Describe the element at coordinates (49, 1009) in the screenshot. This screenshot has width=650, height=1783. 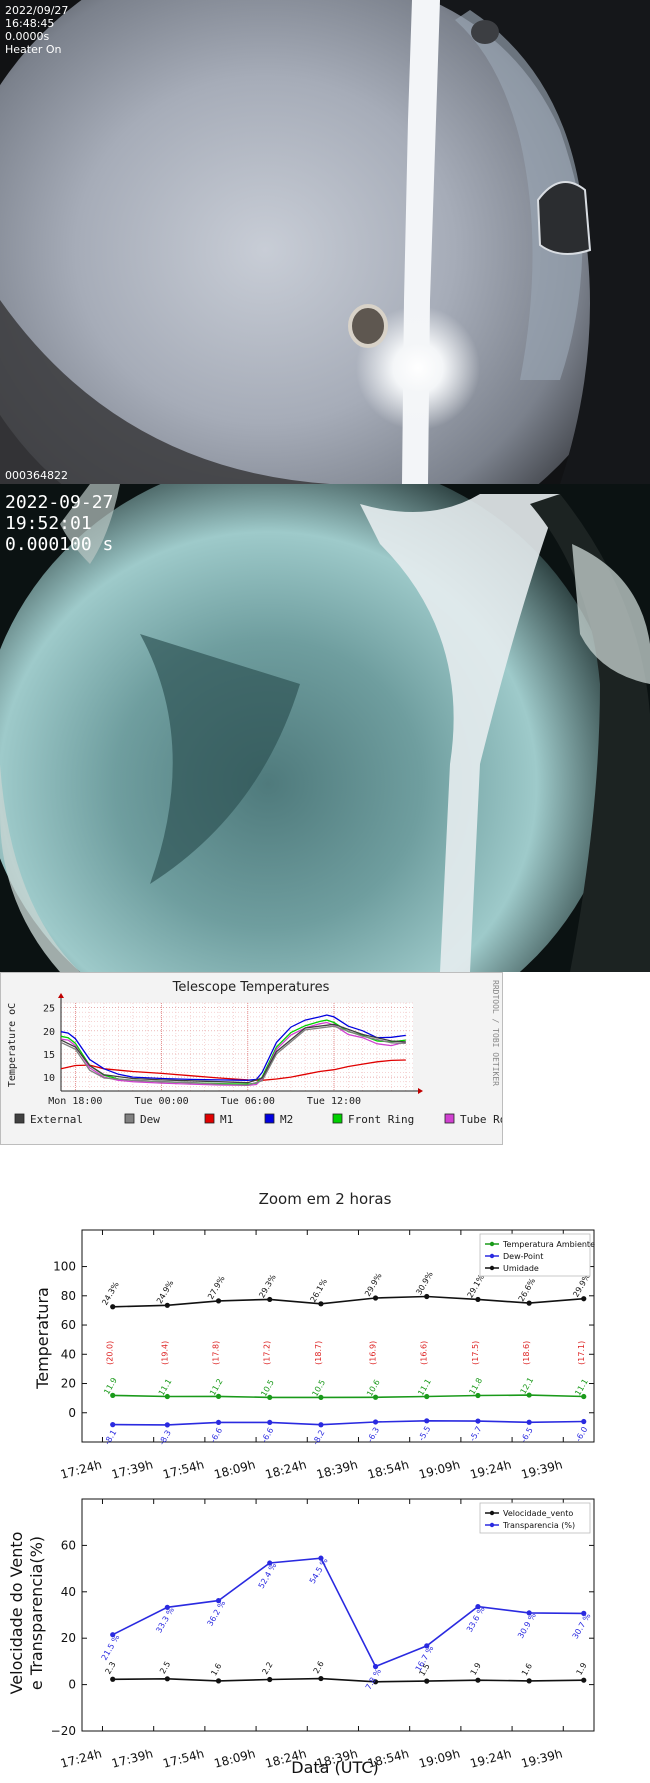
I see `y-tick-label: 25` at that location.